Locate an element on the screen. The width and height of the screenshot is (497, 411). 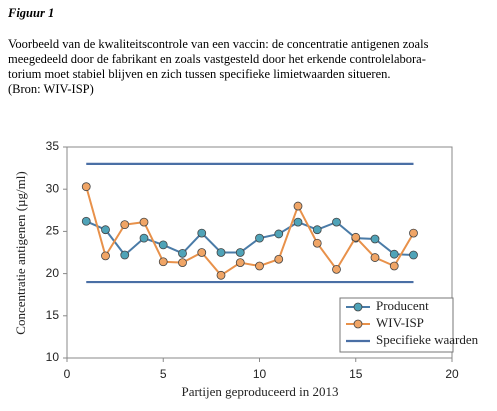
y-tick-label: 15 is located at coordinates (53, 315).